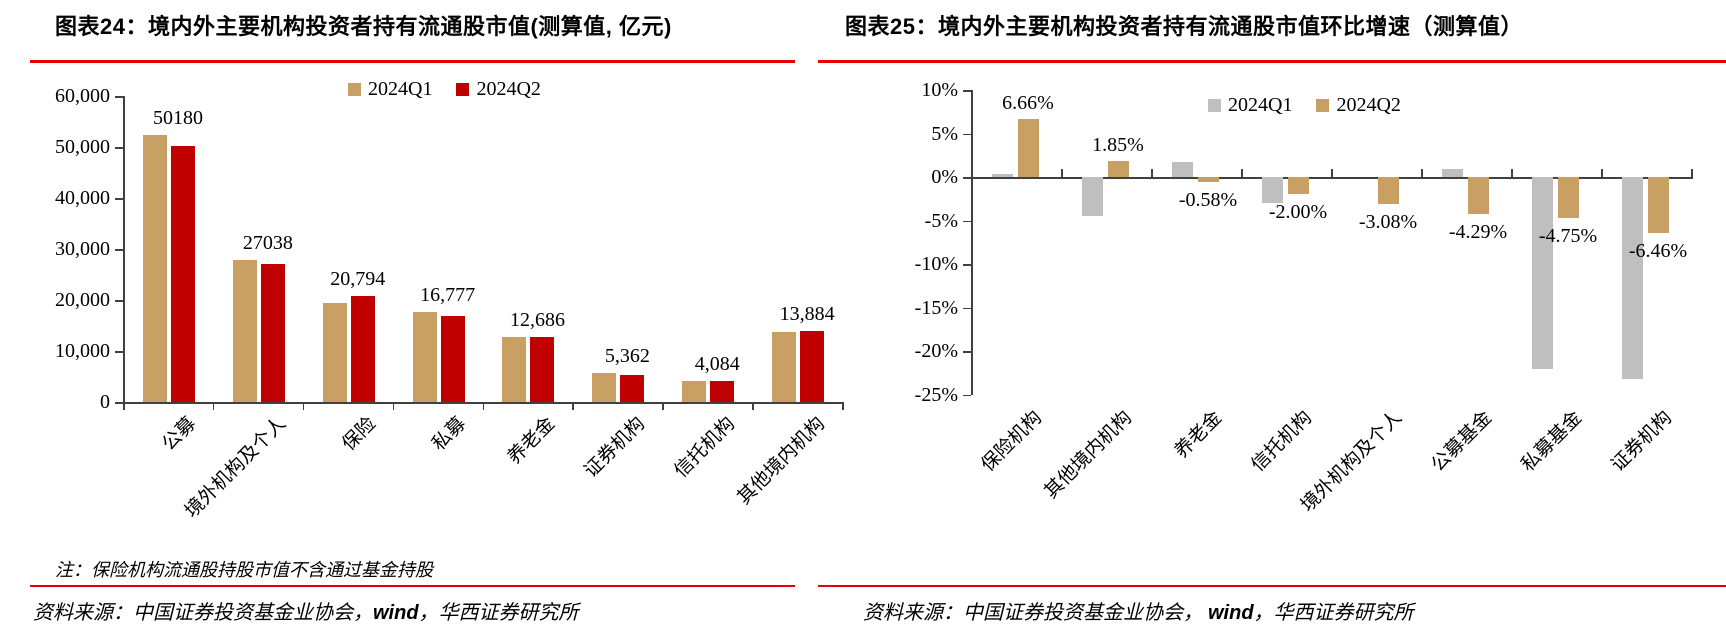 The image size is (1726, 628). I want to click on value-label-其他境内机构: 13,884, so click(807, 314).